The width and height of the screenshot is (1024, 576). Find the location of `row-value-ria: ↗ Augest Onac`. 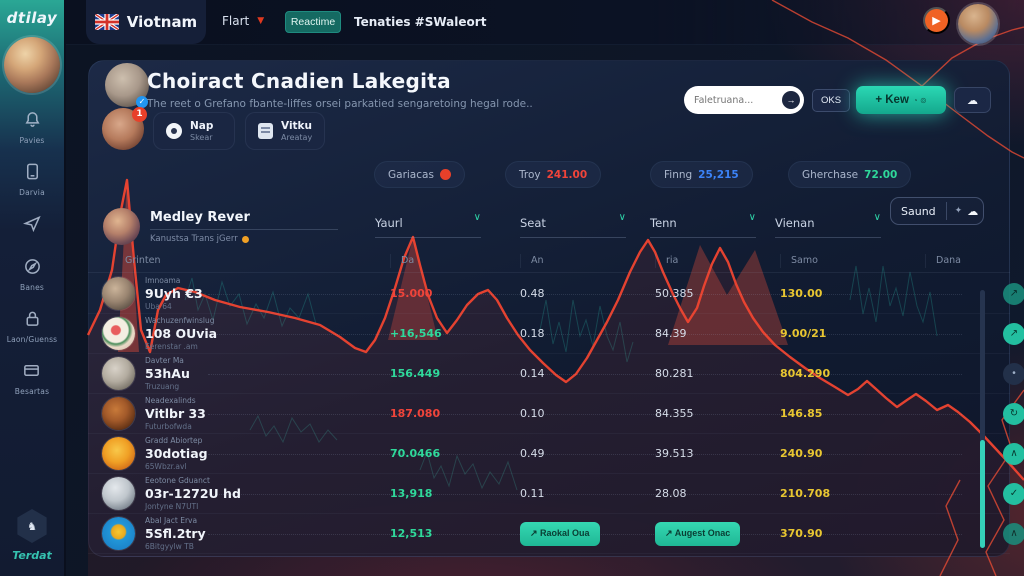

row-value-ria: ↗ Augest Onac is located at coordinates (717, 533).